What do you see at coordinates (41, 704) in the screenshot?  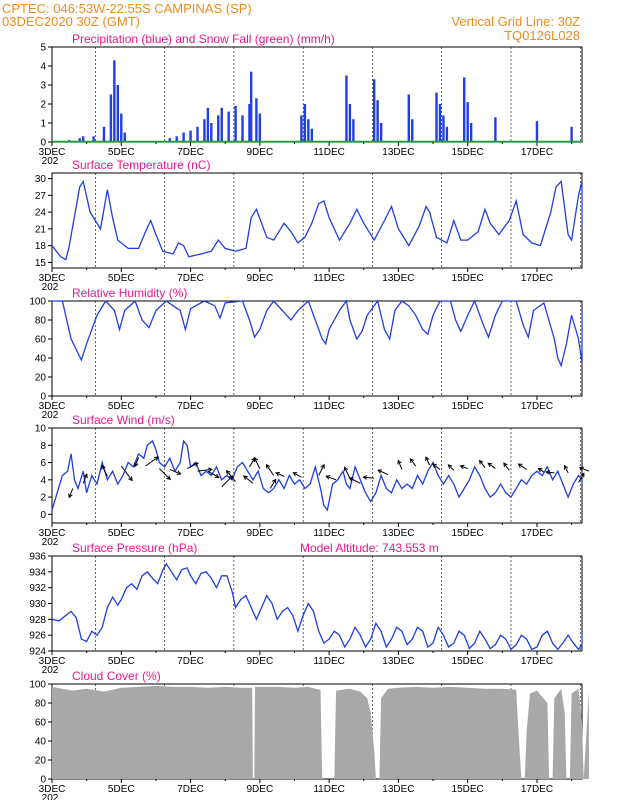 I see `y-tick-label: 80` at bounding box center [41, 704].